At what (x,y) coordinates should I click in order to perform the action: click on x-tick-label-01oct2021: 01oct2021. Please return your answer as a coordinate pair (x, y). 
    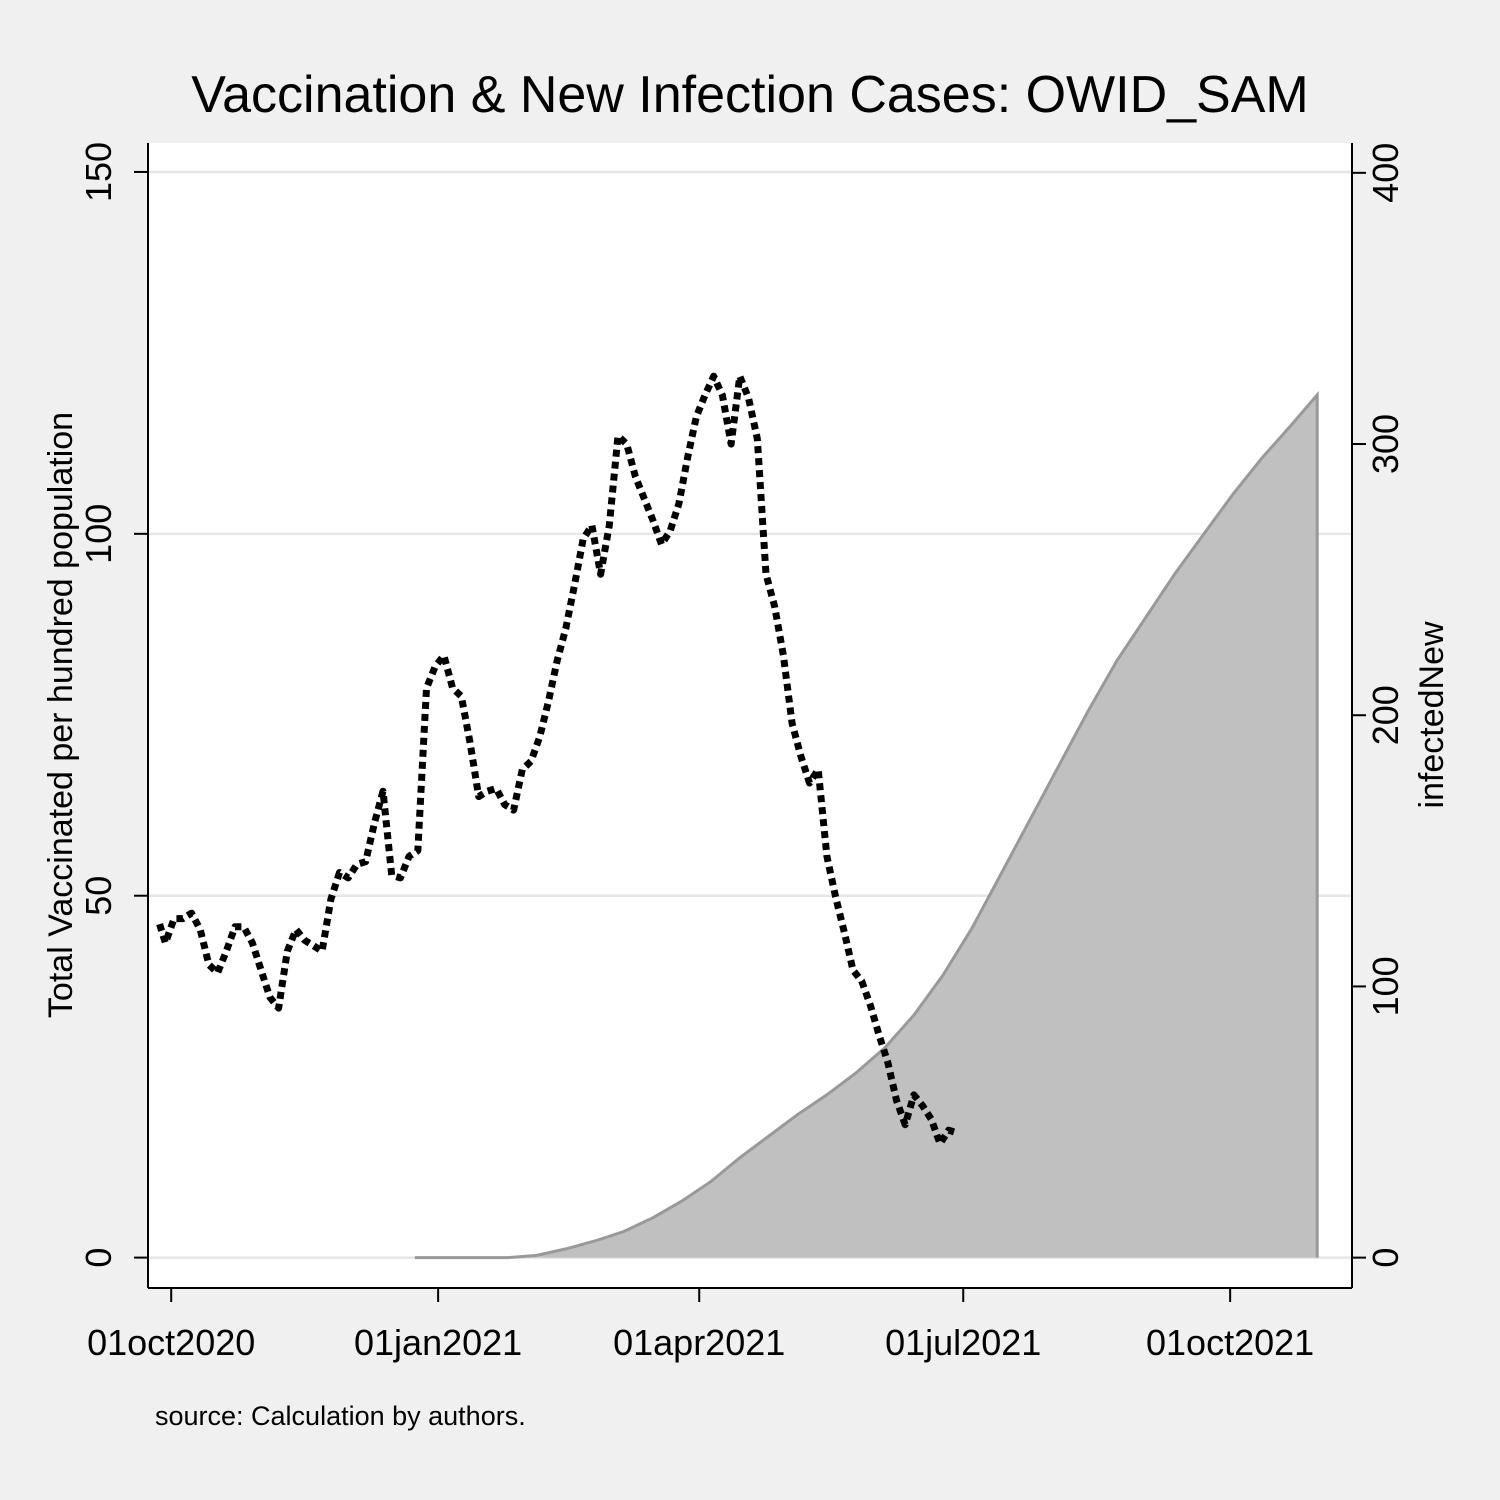
    Looking at the image, I should click on (1230, 1342).